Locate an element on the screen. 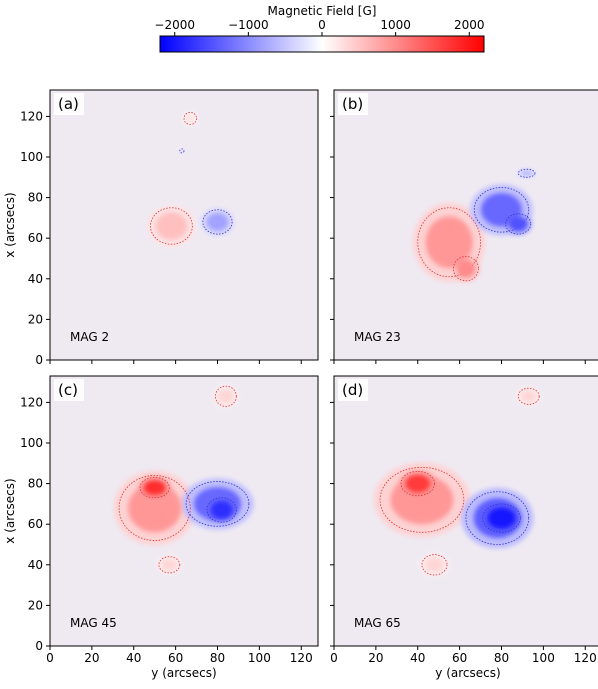 The width and height of the screenshot is (598, 689). colorbar-label: Magnetic Field [G] is located at coordinates (322, 11).